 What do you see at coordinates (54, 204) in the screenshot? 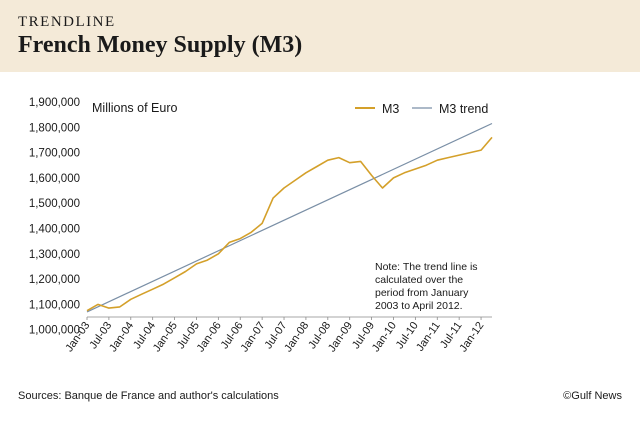
I see `y-tick-label: 1,500,000` at bounding box center [54, 204].